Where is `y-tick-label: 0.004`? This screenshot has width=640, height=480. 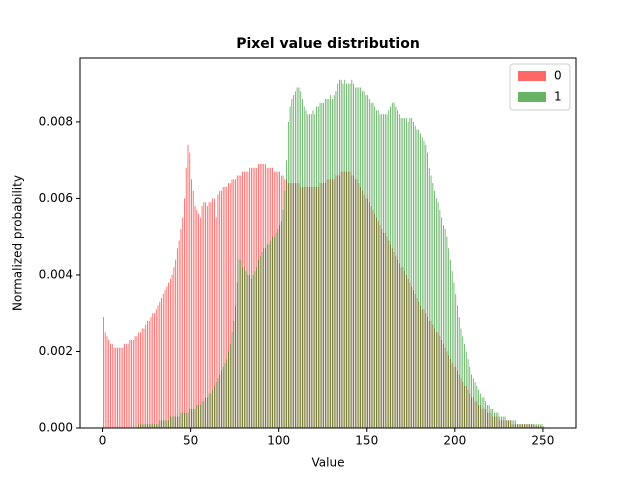 y-tick-label: 0.004 is located at coordinates (56, 274).